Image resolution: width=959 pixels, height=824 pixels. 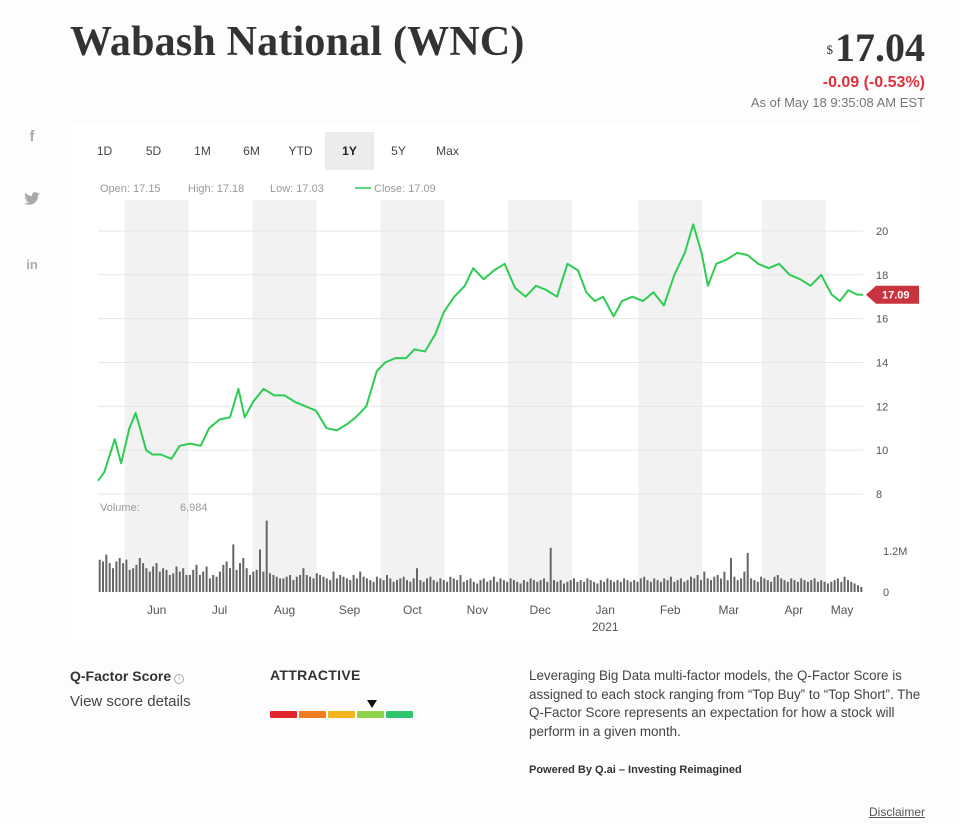 I want to click on tab-ytd: YTD, so click(x=300, y=151).